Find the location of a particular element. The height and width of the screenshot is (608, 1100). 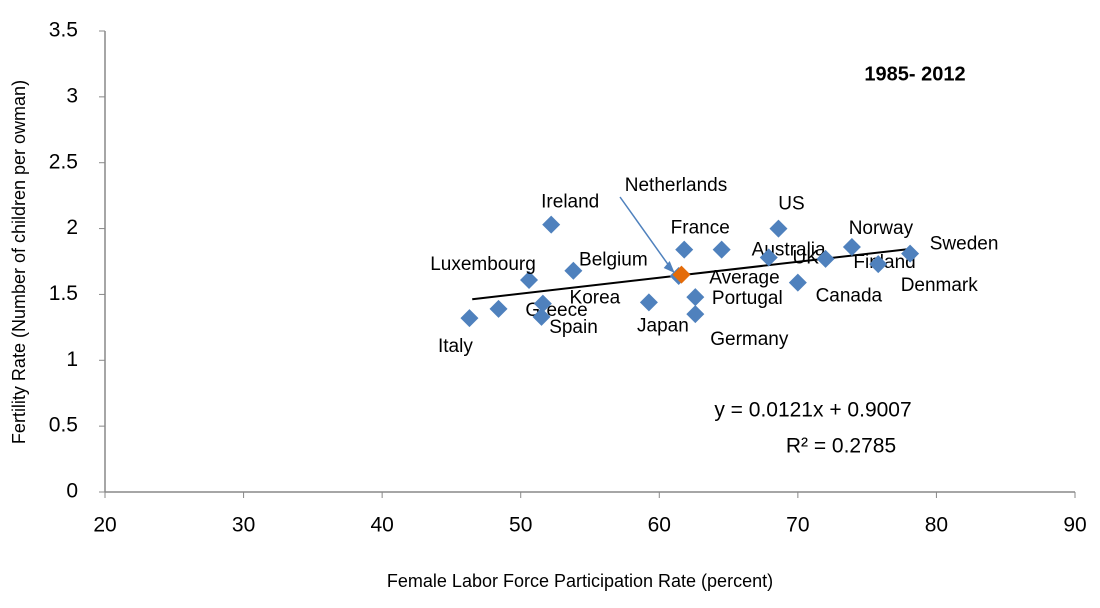

trendline is located at coordinates (692, 274).